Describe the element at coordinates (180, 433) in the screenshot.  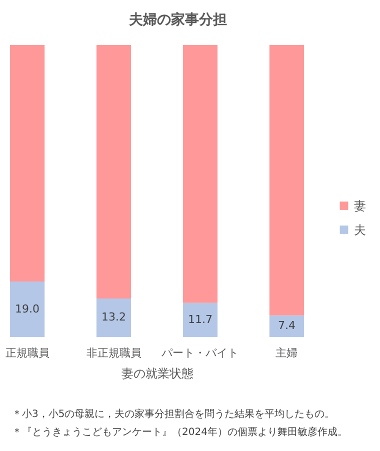
I see `text: ＊『とうきょうこどもアンケート』（2024年）の個票より舞田敏彦作成。` at that location.